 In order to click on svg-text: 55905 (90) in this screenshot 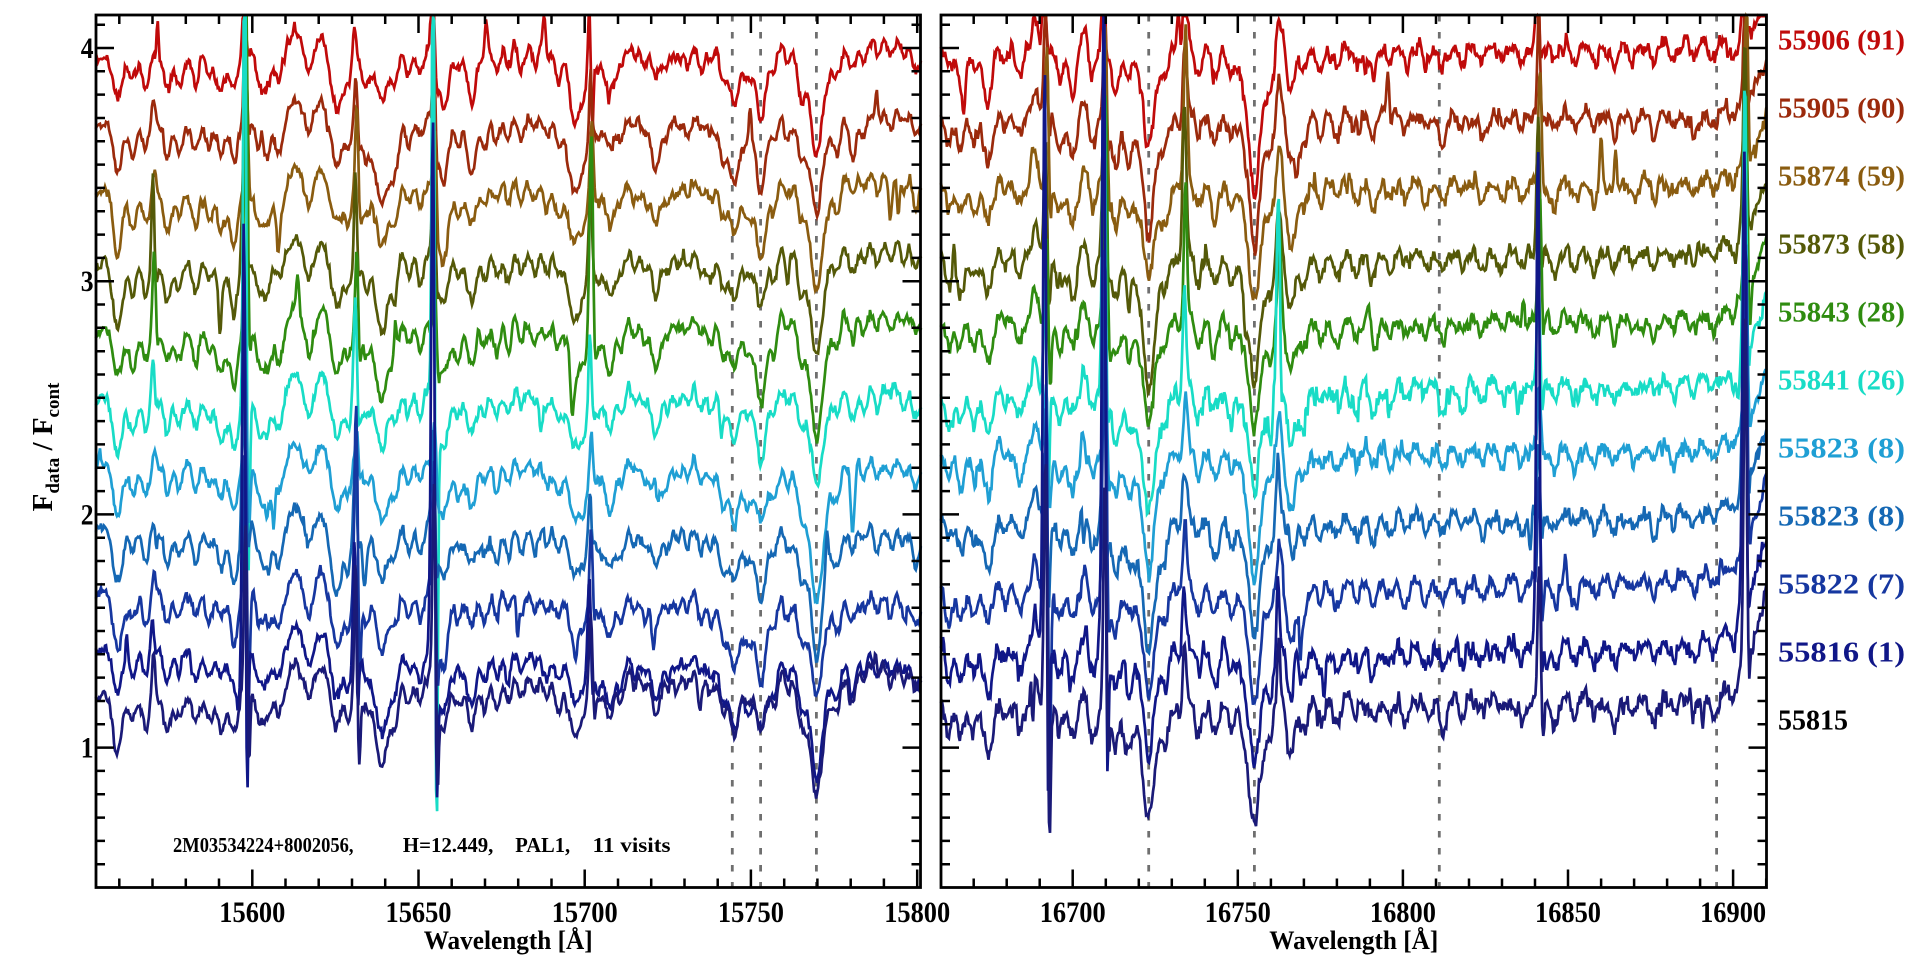, I will do `click(1841, 109)`.